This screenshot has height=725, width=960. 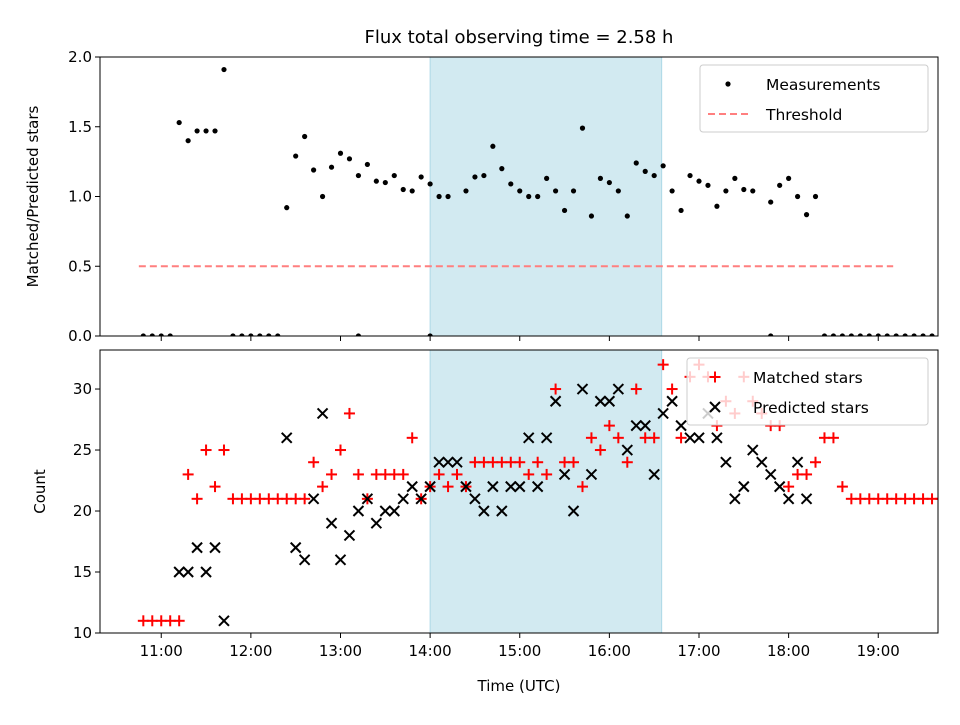 What do you see at coordinates (82, 633) in the screenshot?
I see `y-tick-label: 10` at bounding box center [82, 633].